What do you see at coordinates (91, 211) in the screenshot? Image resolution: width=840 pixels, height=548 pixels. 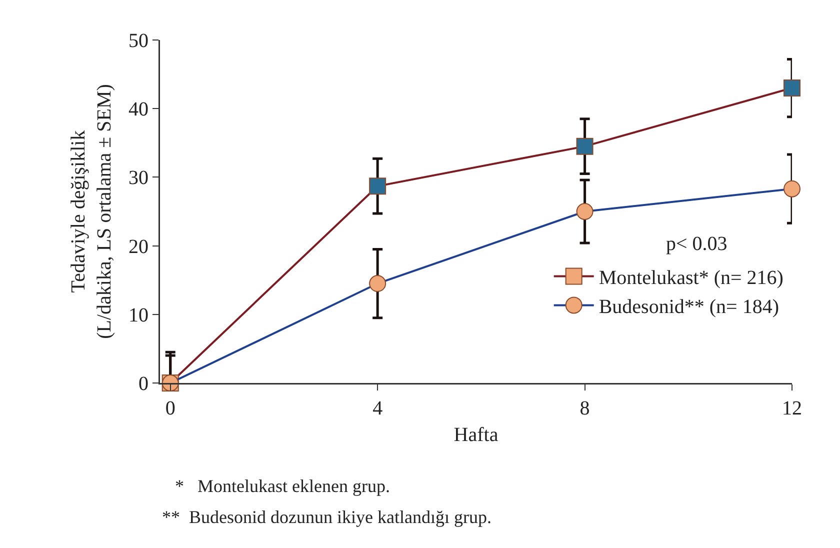 I see `y-axis-title: Tedaviyle değişiklik (L/dakika, LS ortalama ± SEM)` at bounding box center [91, 211].